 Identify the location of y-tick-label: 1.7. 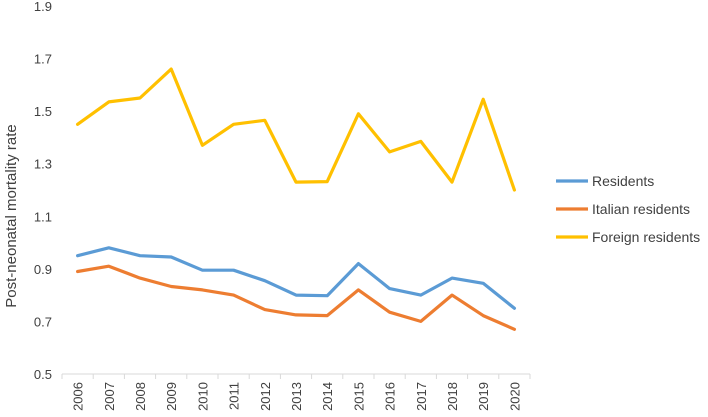
(43, 59).